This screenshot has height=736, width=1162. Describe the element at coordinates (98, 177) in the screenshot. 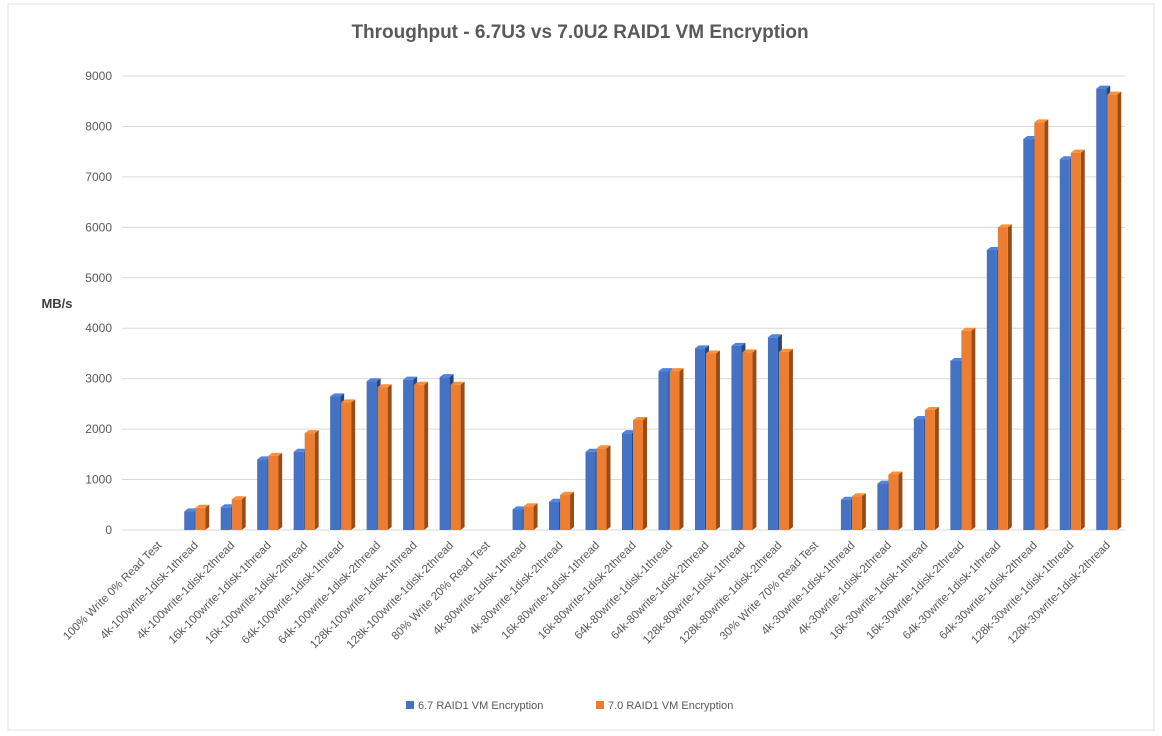

I see `y-tick-label: 7000` at that location.